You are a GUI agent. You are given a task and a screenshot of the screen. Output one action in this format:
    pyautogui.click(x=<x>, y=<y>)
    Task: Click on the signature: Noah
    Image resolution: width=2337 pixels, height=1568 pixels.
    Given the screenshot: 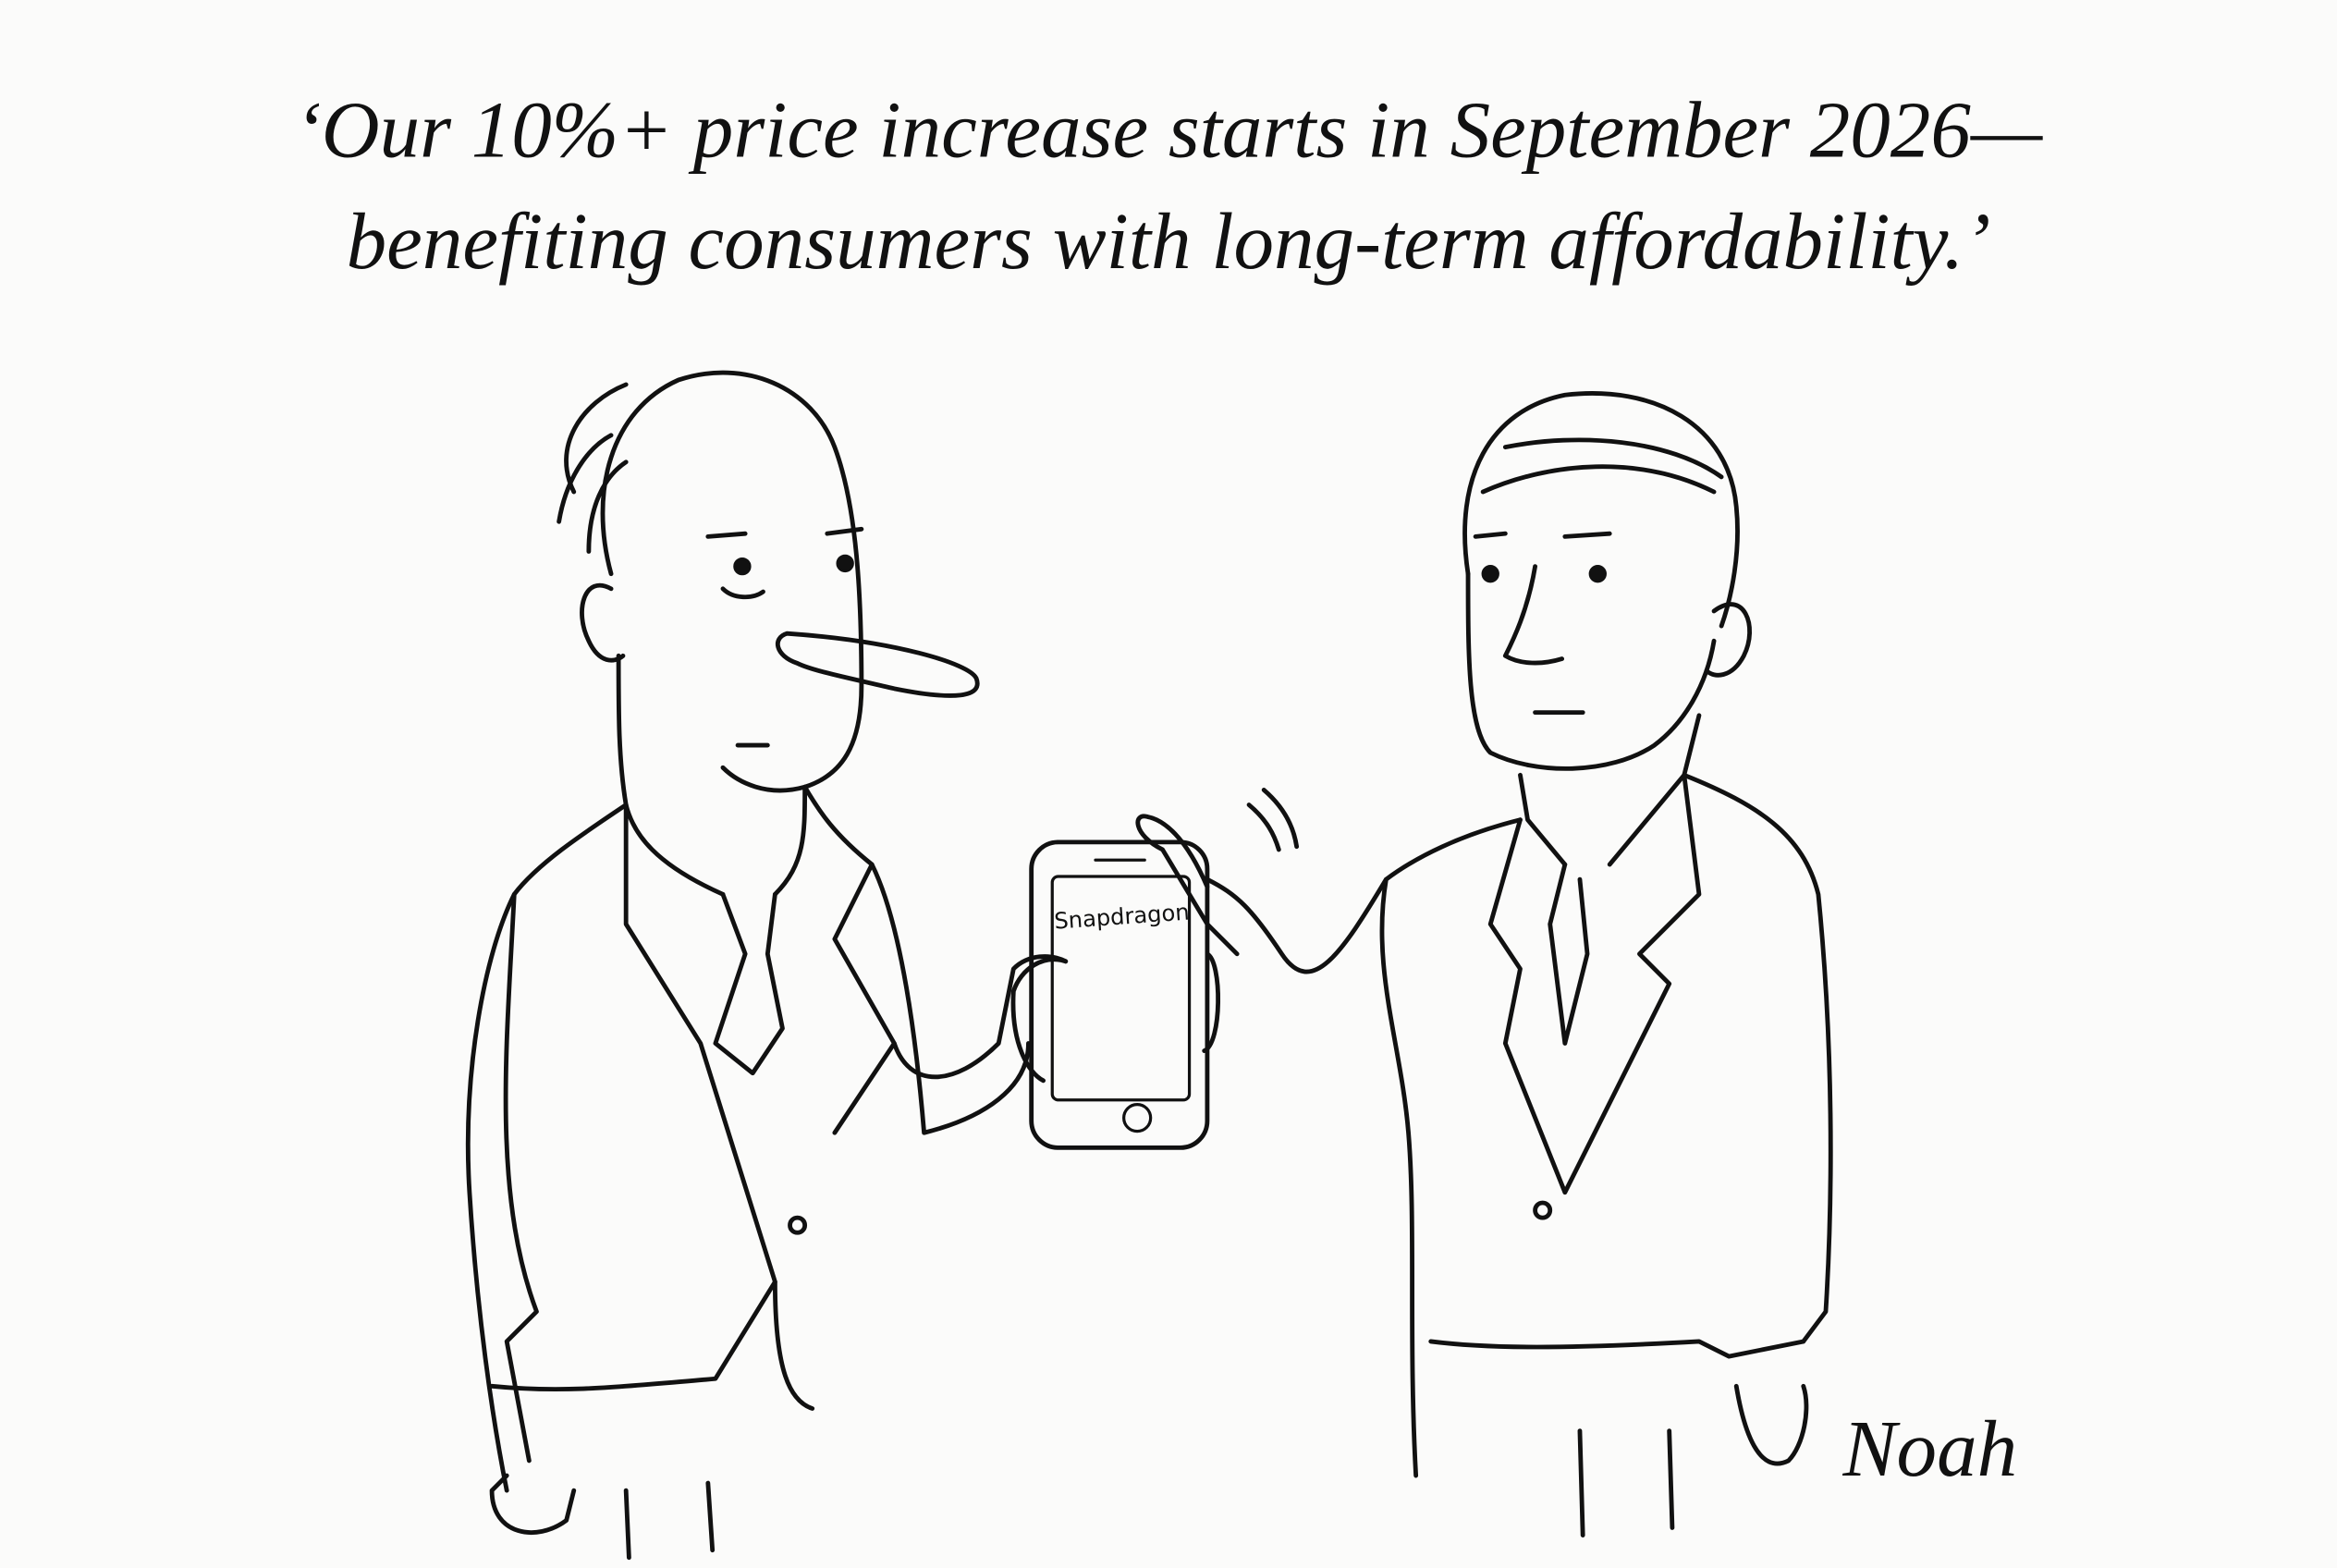 What is the action you would take?
    pyautogui.click(x=1929, y=1448)
    